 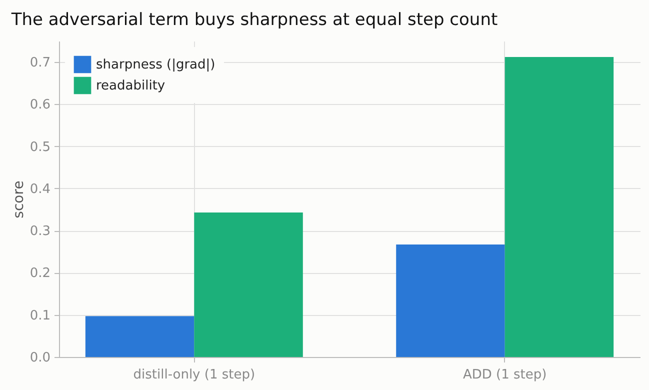 I want to click on legend-label: readability, so click(x=131, y=86).